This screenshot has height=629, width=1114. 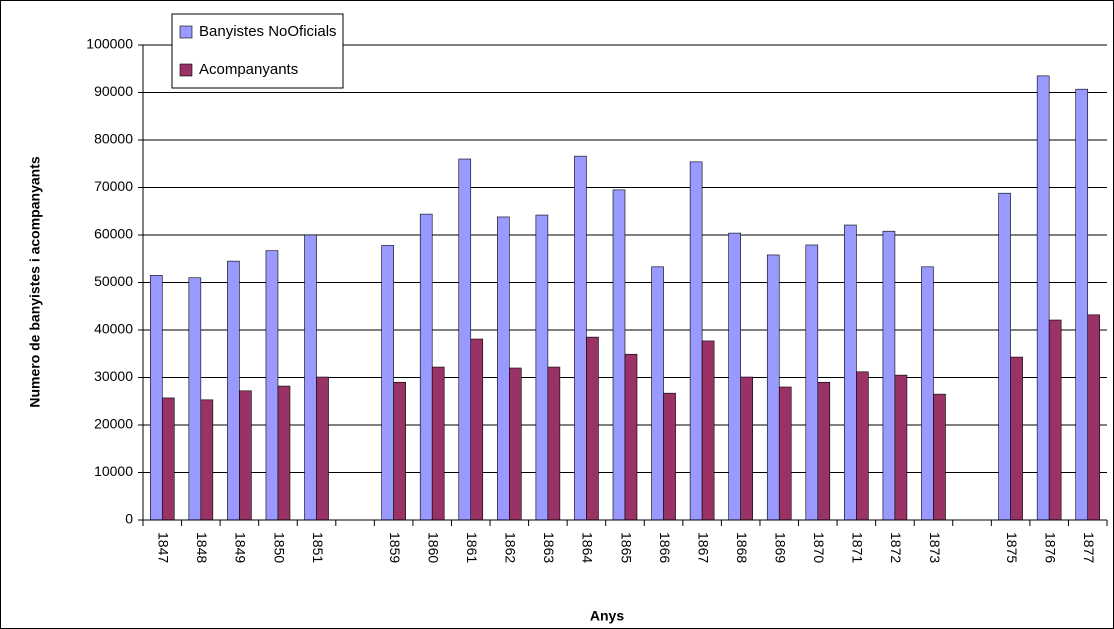 I want to click on x-tick-label: 1870, so click(x=819, y=547).